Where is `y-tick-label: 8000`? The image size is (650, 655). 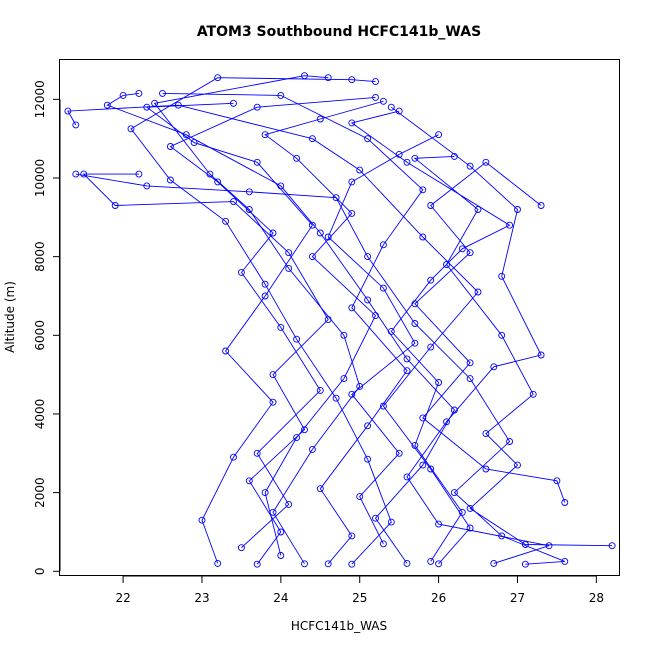
y-tick-label: 8000 is located at coordinates (40, 256).